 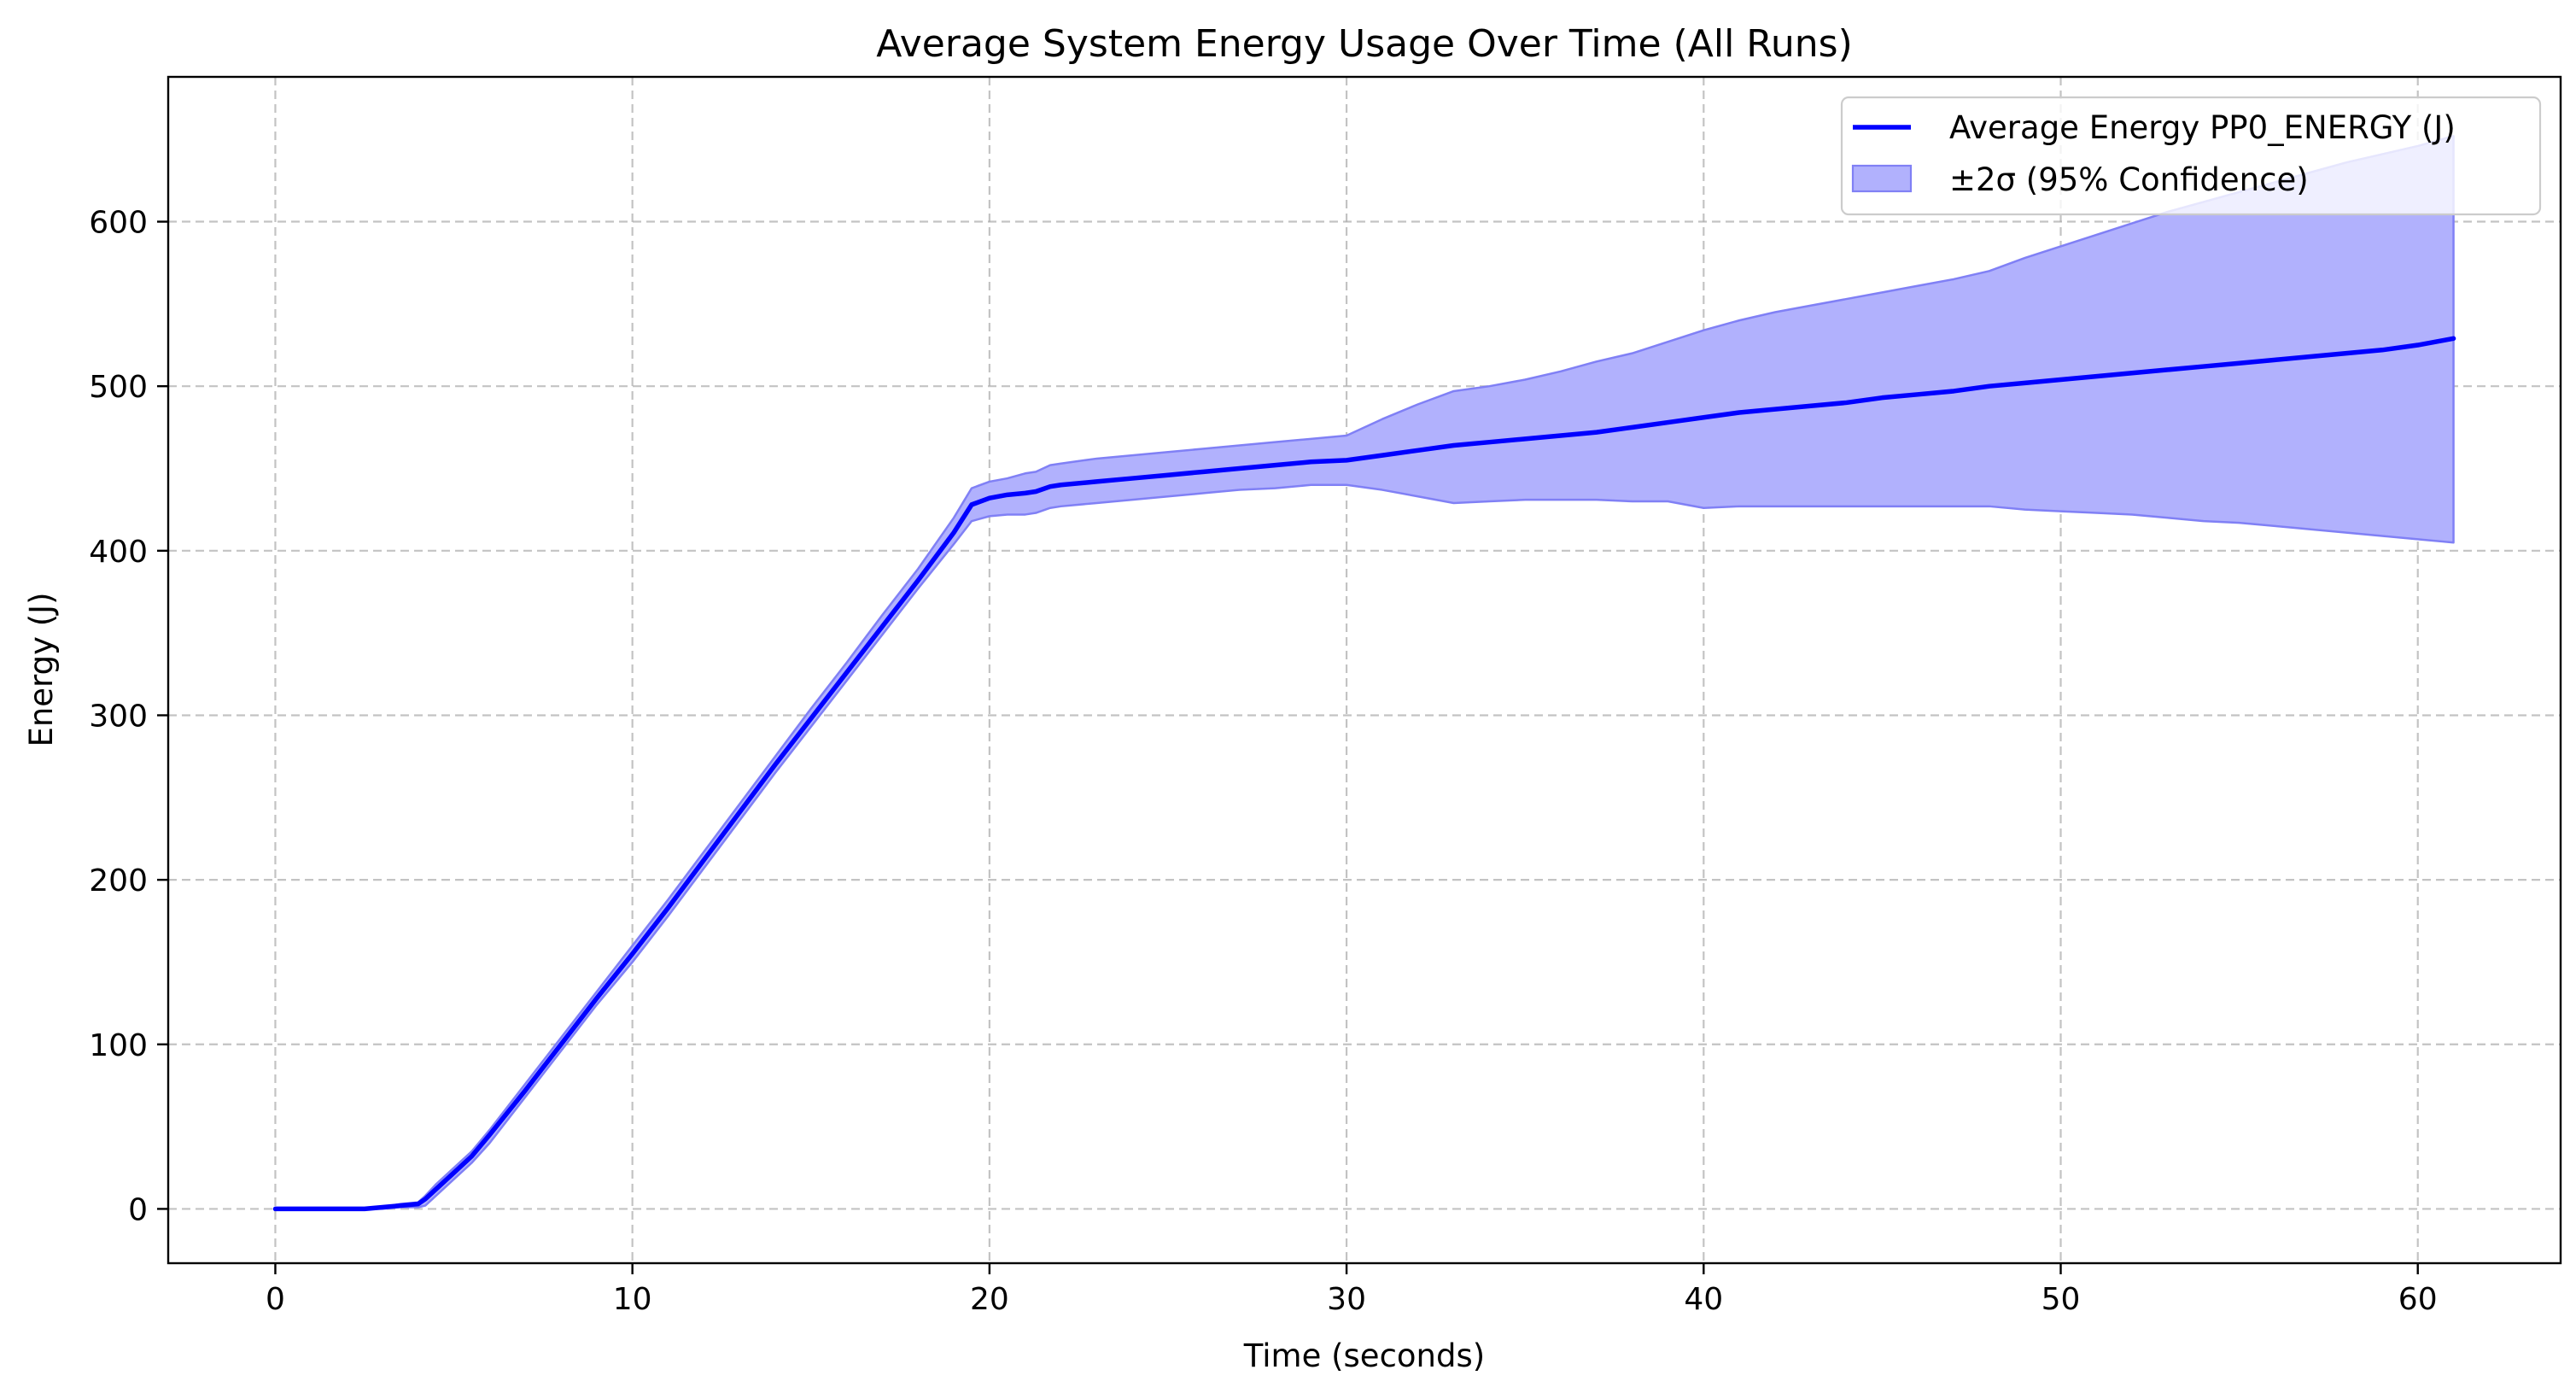 What do you see at coordinates (118, 387) in the screenshot?
I see `y-tick-label-500: 500` at bounding box center [118, 387].